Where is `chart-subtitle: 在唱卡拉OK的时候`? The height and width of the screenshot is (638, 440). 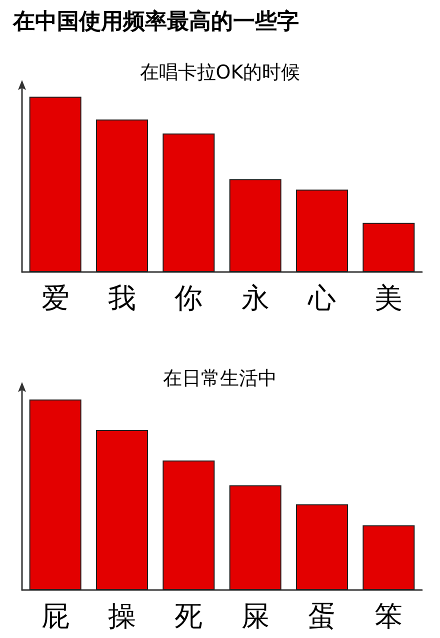
chart-subtitle: 在唱卡拉OK的时候 is located at coordinates (220, 73).